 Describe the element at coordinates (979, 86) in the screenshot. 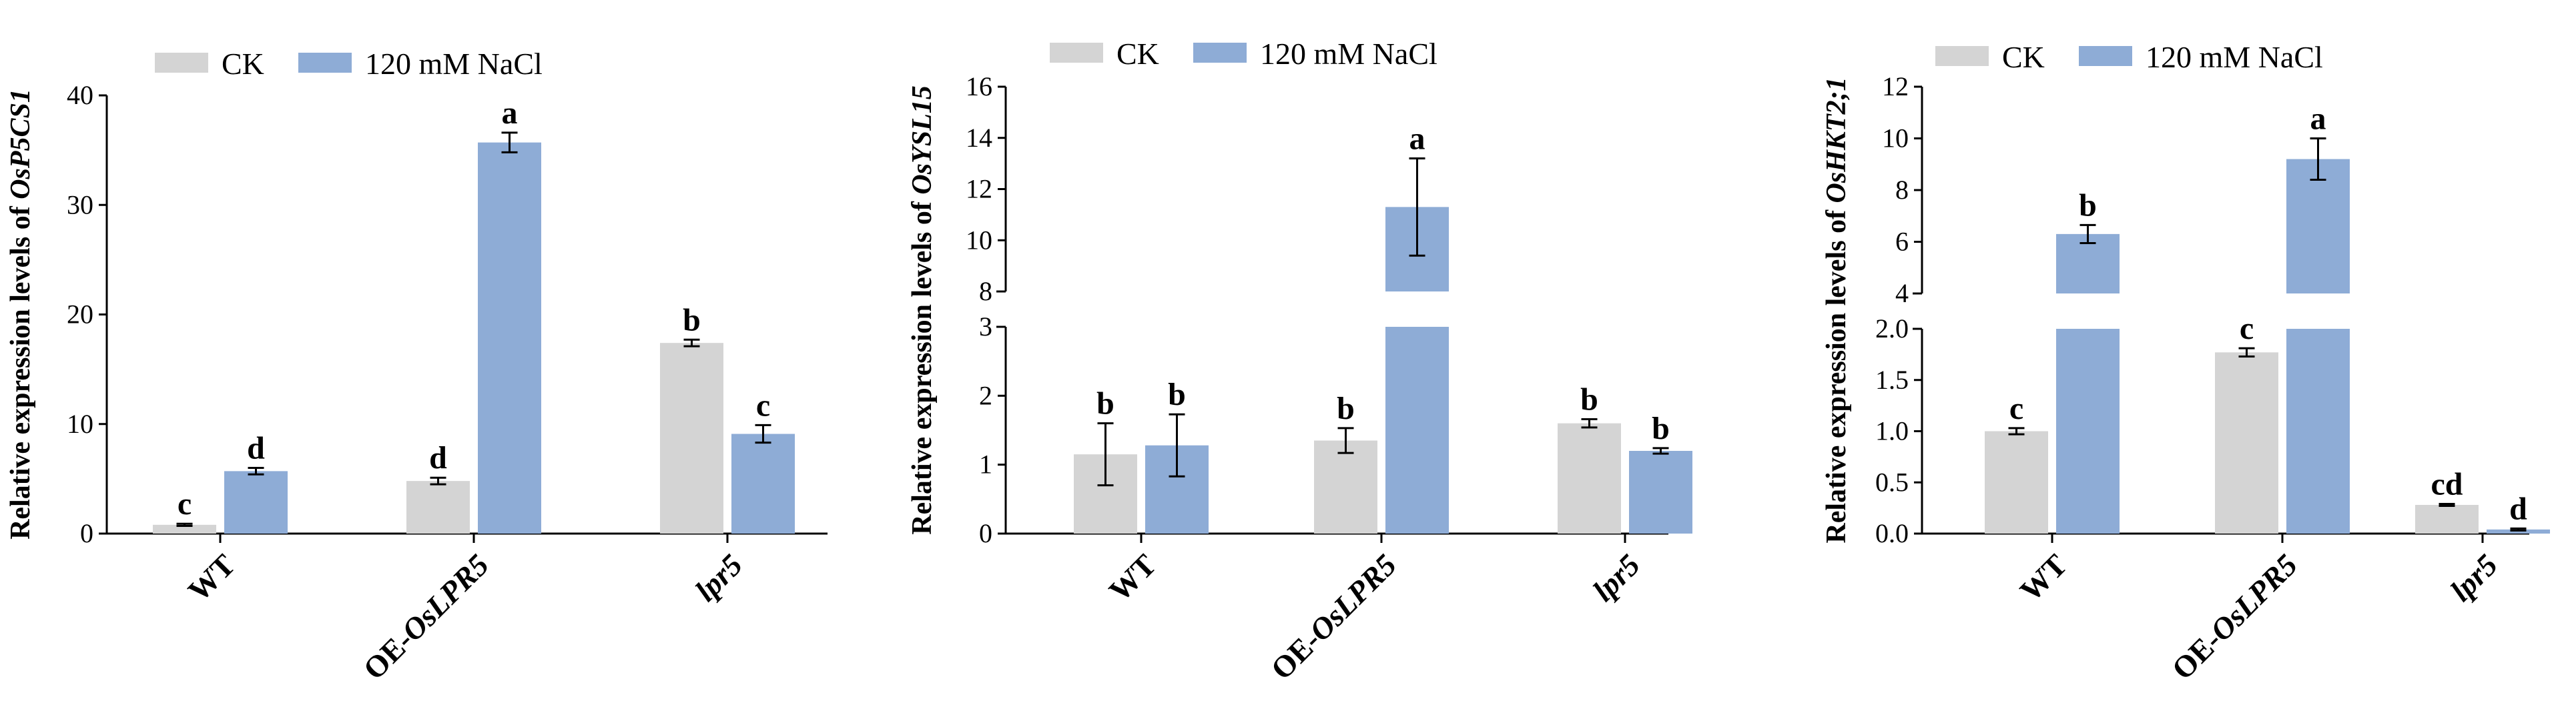

I see `y-tick-label: 16` at that location.